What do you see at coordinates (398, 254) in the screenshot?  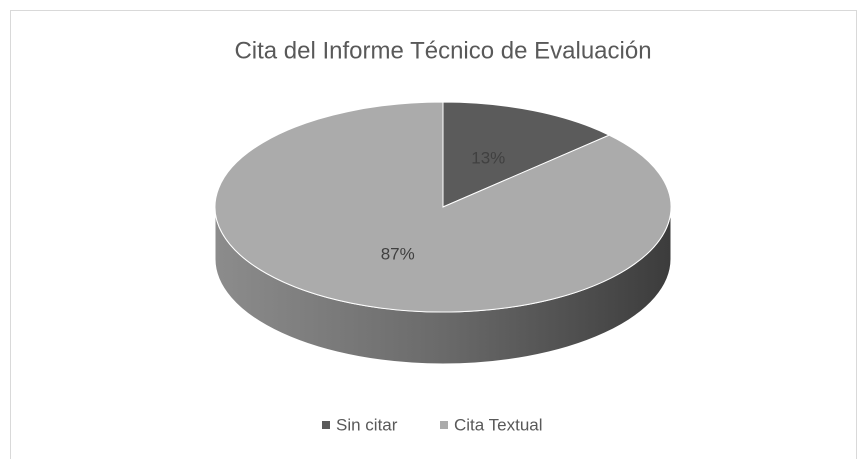 I see `data-label: 87%` at bounding box center [398, 254].